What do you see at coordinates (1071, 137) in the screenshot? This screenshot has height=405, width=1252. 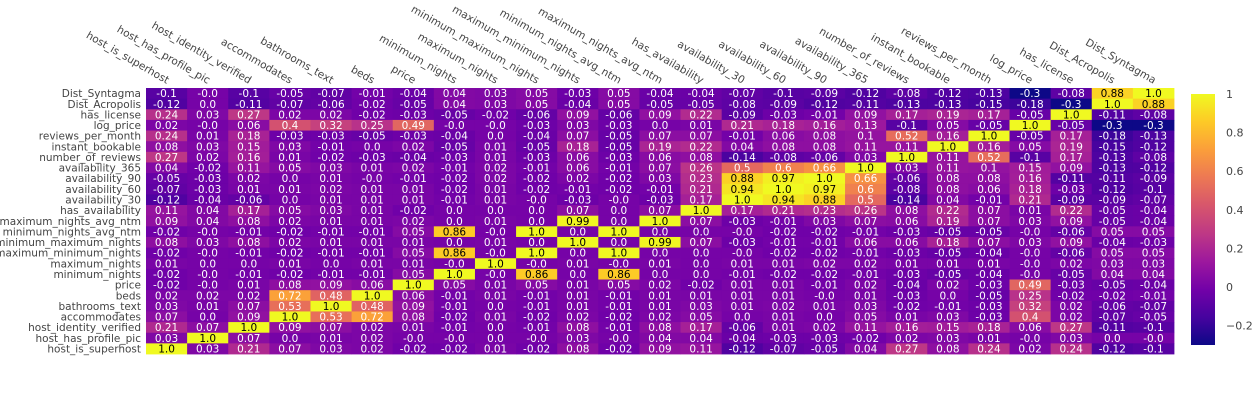 I see `heatmap-cell-label: 0.17` at bounding box center [1071, 137].